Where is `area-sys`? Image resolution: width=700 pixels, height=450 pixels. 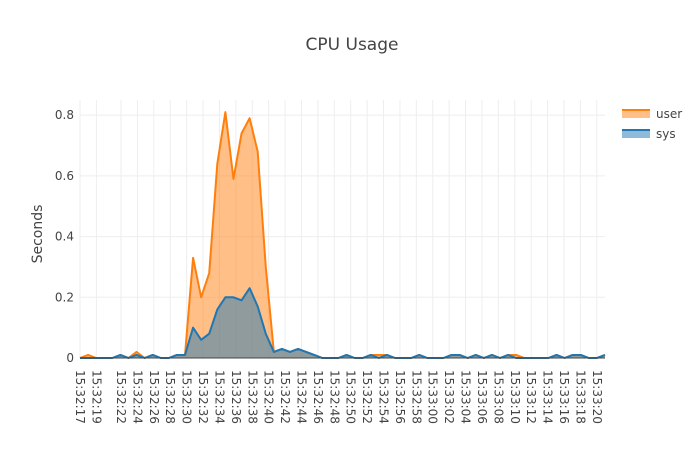 area-sys is located at coordinates (342, 323).